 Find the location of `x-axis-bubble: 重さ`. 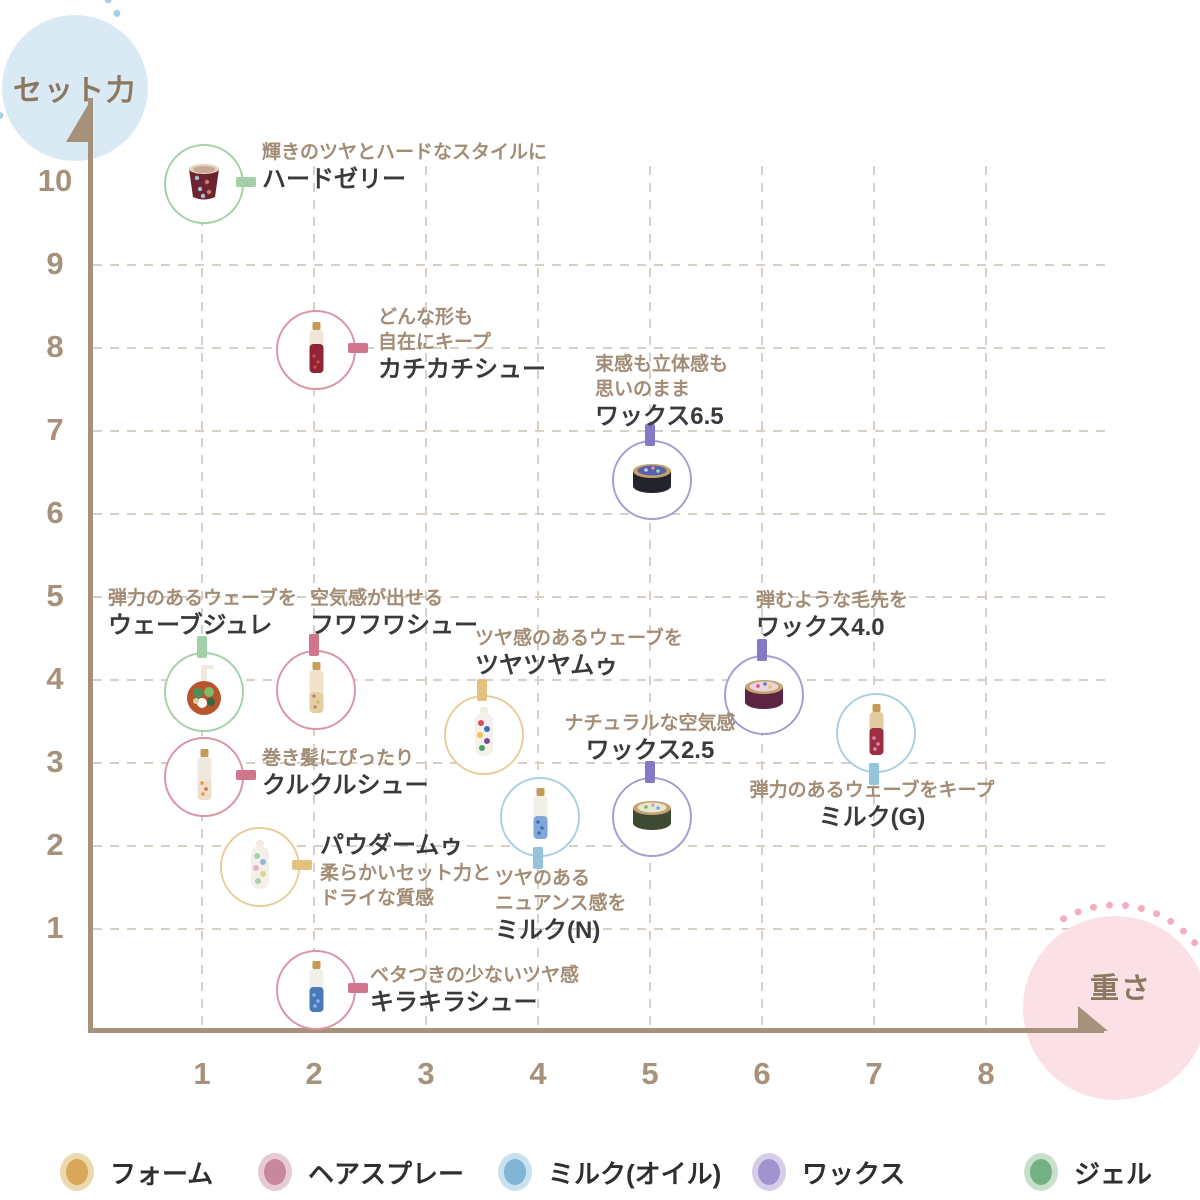

x-axis-bubble: 重さ is located at coordinates (1111, 1008).